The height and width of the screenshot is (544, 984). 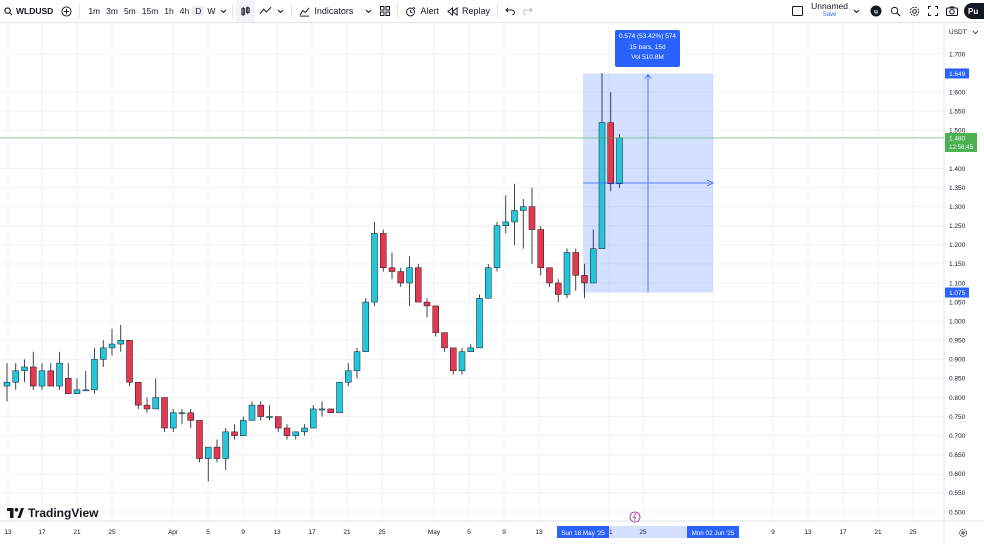 I want to click on indicators-button: Indicators, so click(x=335, y=11).